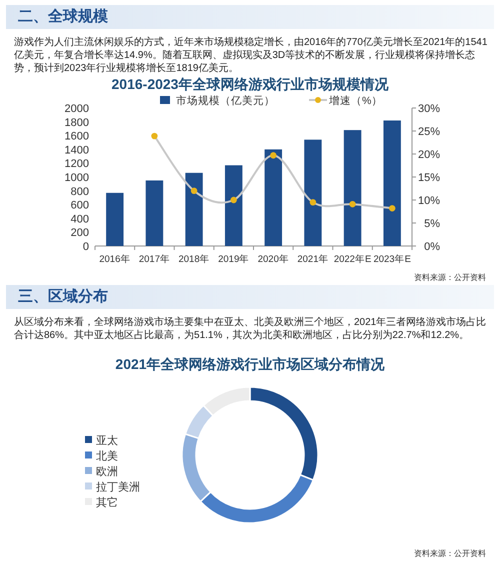 This screenshot has height=562, width=500. What do you see at coordinates (353, 259) in the screenshot?
I see `x-tick-label: 2022年E` at bounding box center [353, 259].